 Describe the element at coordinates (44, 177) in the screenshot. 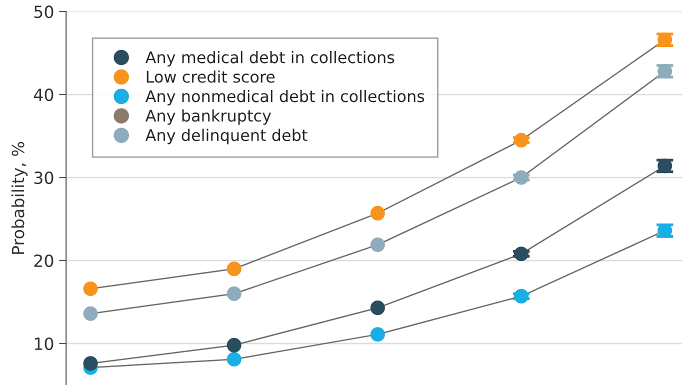

I see `y-tick-label: 30` at that location.